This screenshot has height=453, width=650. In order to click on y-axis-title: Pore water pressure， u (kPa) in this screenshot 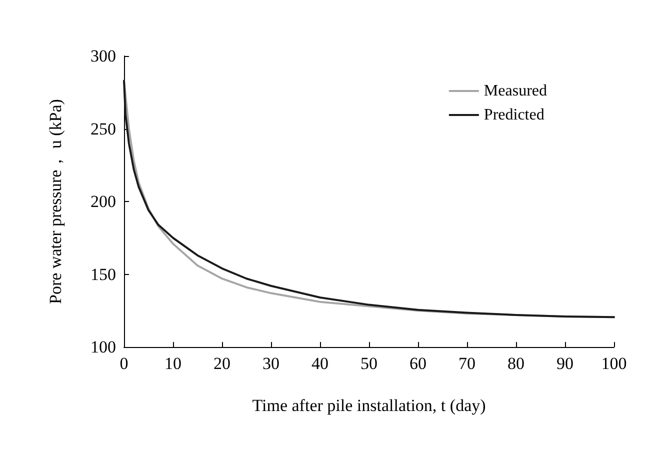, I will do `click(55, 201)`.